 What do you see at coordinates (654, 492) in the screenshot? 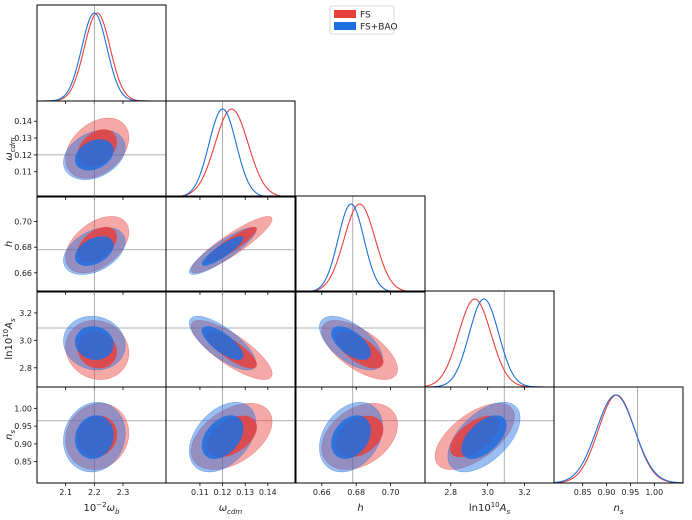
I see `x-tick-label: 1.00` at bounding box center [654, 492].